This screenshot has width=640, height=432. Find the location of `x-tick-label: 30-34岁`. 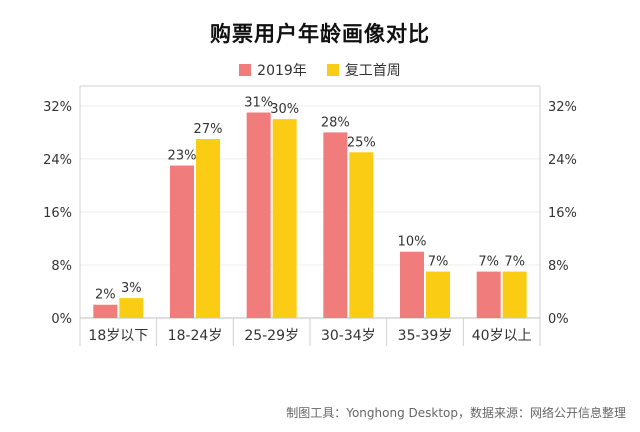

x-tick-label: 30-34岁 is located at coordinates (348, 336).